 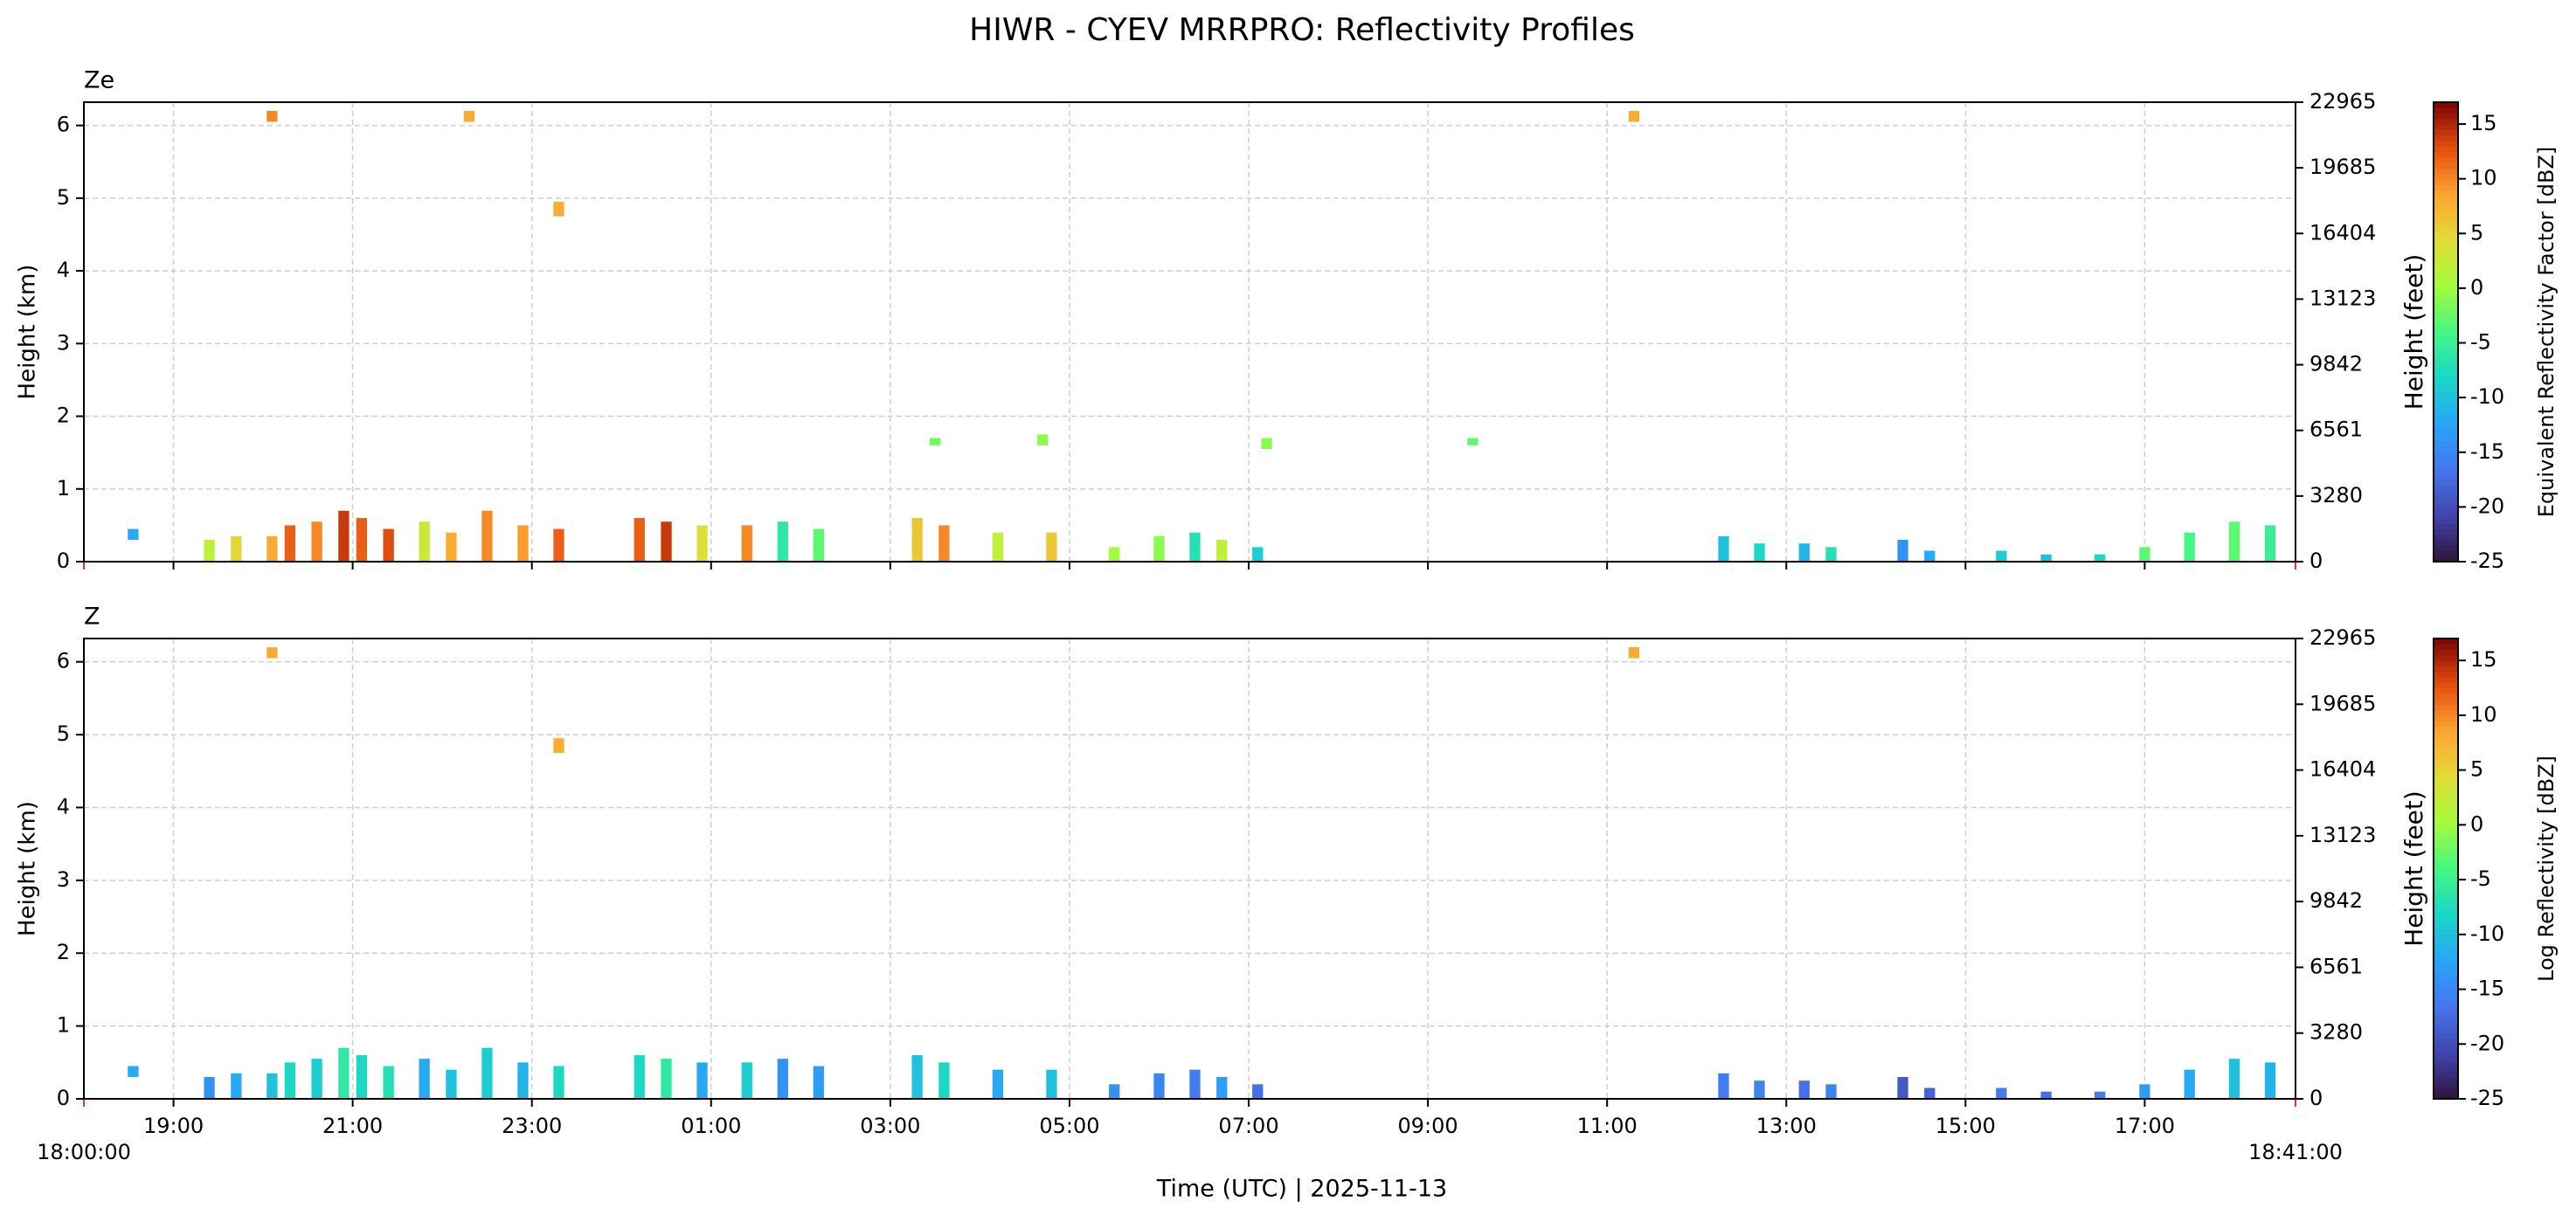 I want to click on y2-tick-label: 3280, so click(x=2336, y=495).